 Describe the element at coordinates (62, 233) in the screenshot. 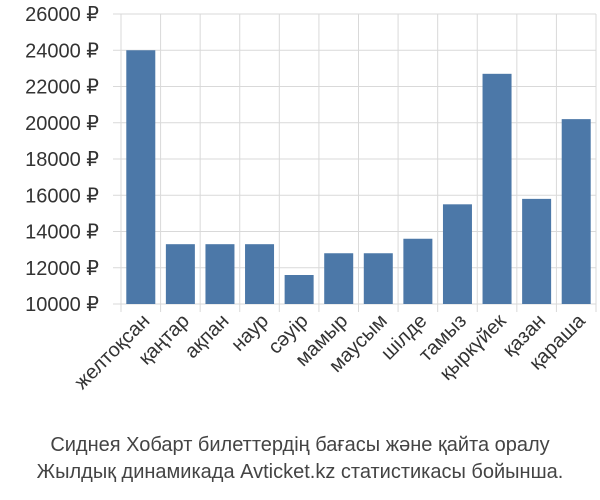

I see `y-tick-label: 14000 ₽` at that location.